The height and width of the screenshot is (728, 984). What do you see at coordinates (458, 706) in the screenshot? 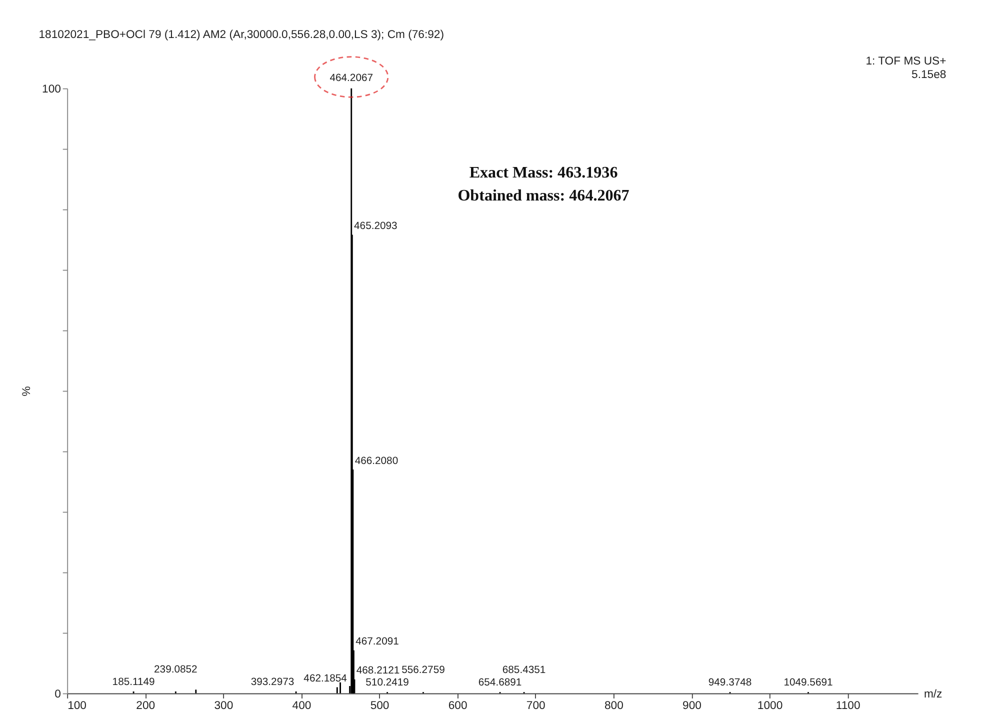
I see `x-tick-label: 600` at bounding box center [458, 706].